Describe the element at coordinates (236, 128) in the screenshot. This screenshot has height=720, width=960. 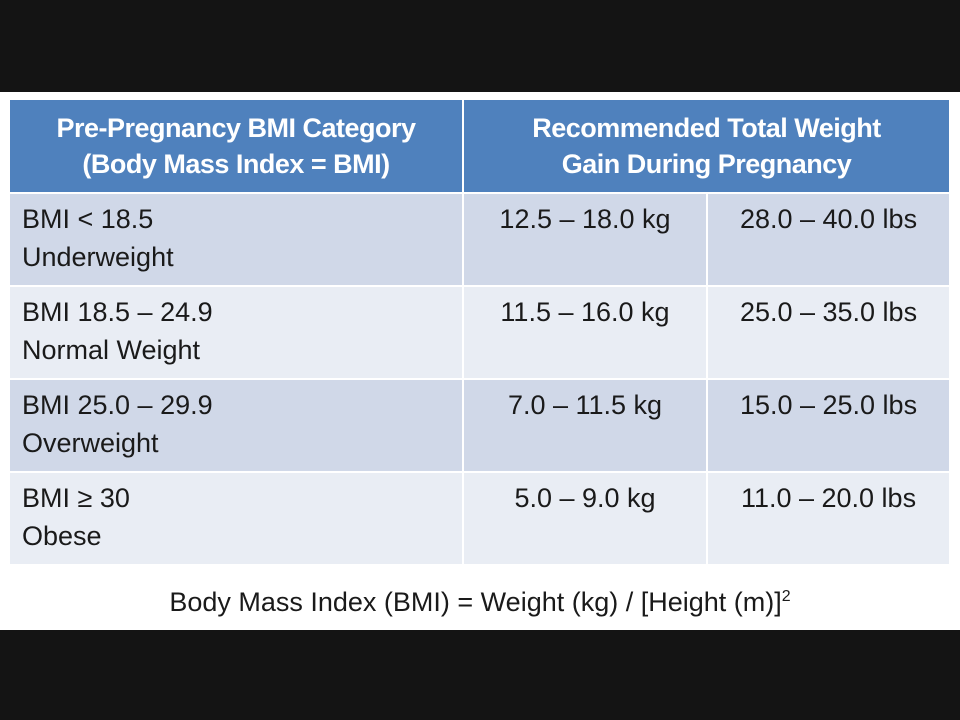
I see `header-category-line1: Pre-Pregnancy BMI Category` at that location.